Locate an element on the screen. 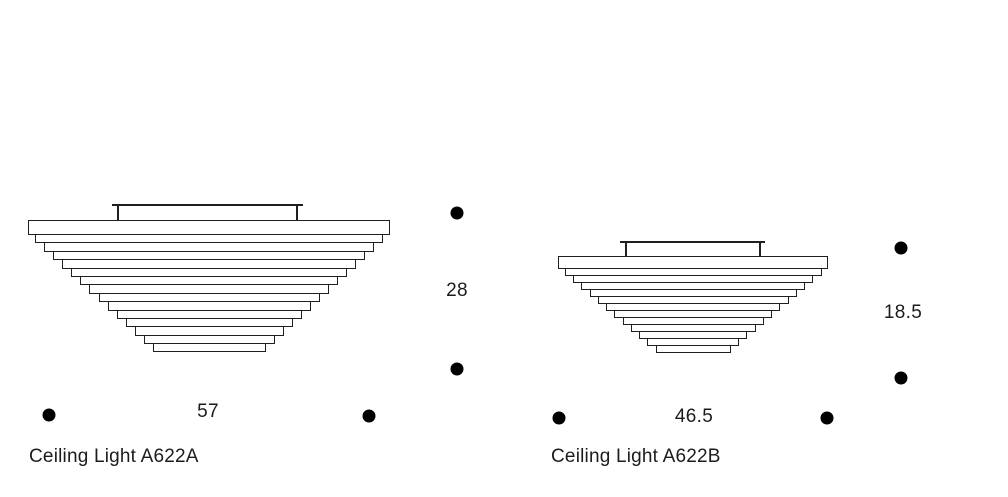  height-dimension-value-a622b: 18.5 is located at coordinates (903, 312).